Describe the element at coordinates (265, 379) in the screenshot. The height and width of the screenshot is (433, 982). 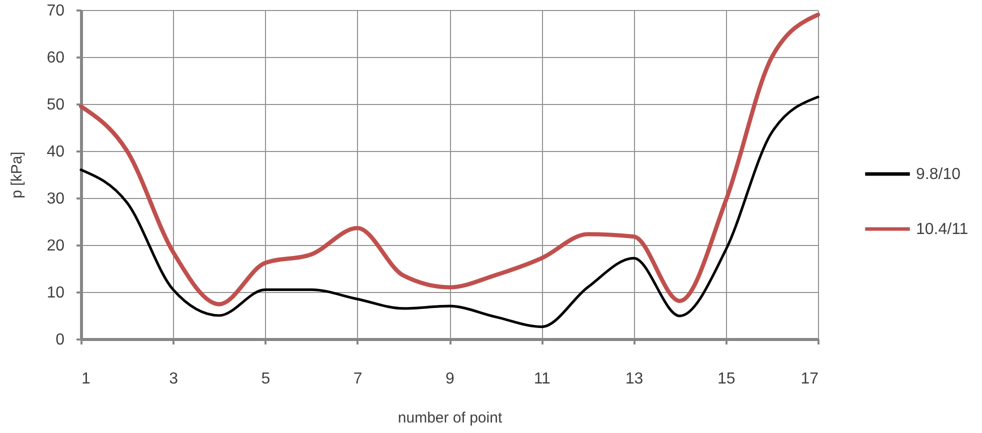
I see `x-tick-label: 5` at that location.